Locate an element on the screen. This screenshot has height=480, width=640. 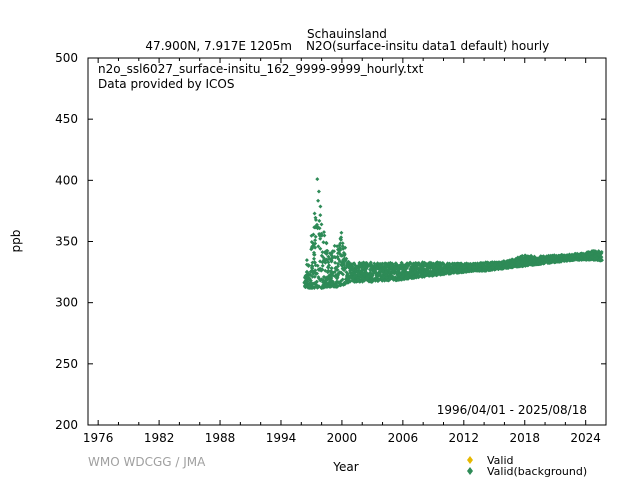
x-axis-label: Year is located at coordinates (345, 467).